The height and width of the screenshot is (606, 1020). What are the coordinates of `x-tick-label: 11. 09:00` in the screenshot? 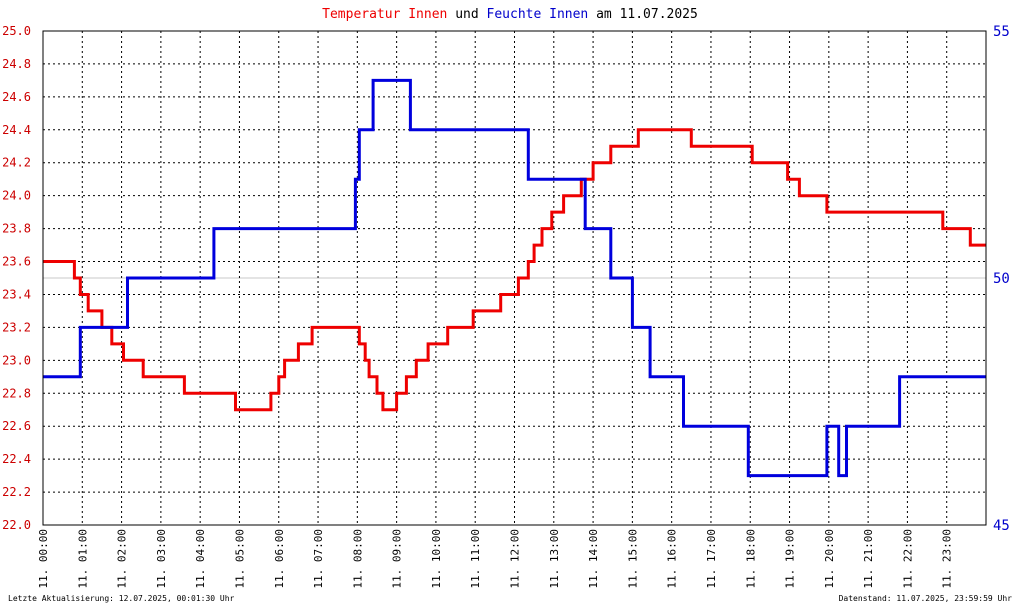 It's located at (397, 559).